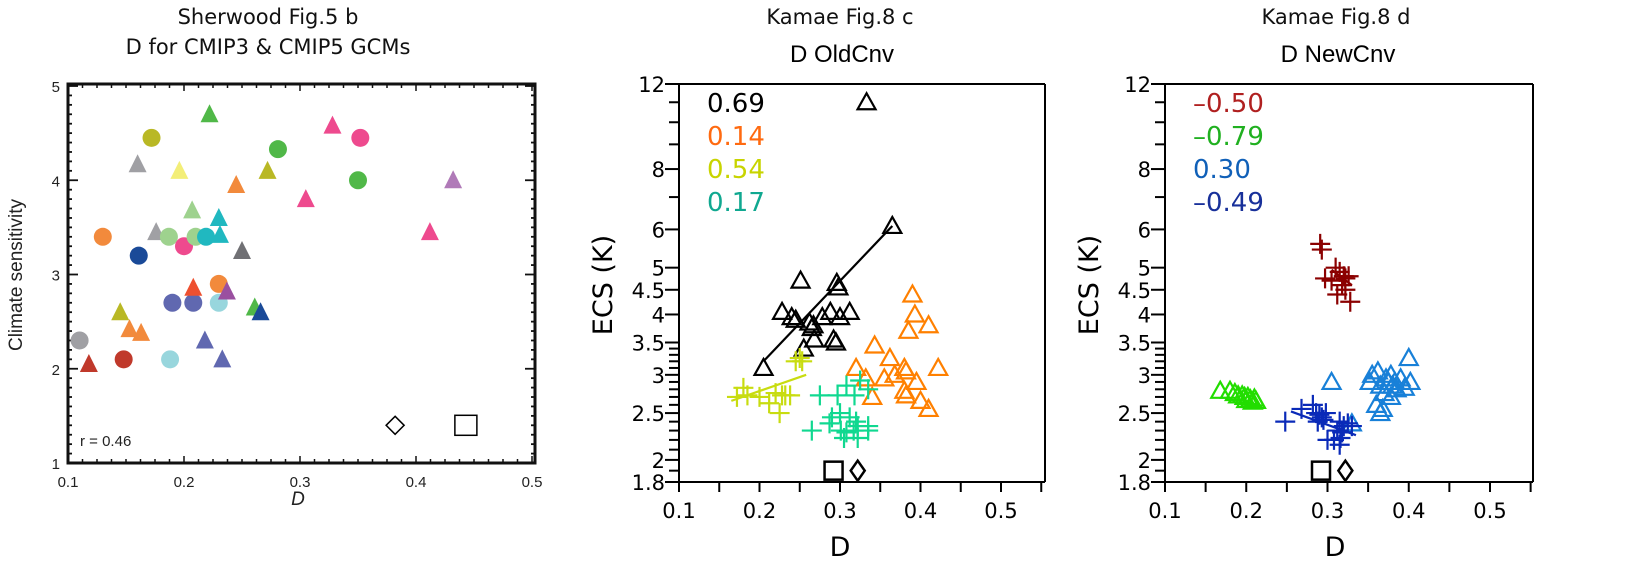  What do you see at coordinates (1246, 511) in the screenshot?
I see `chart3-xtick-label: 0.2` at bounding box center [1246, 511].